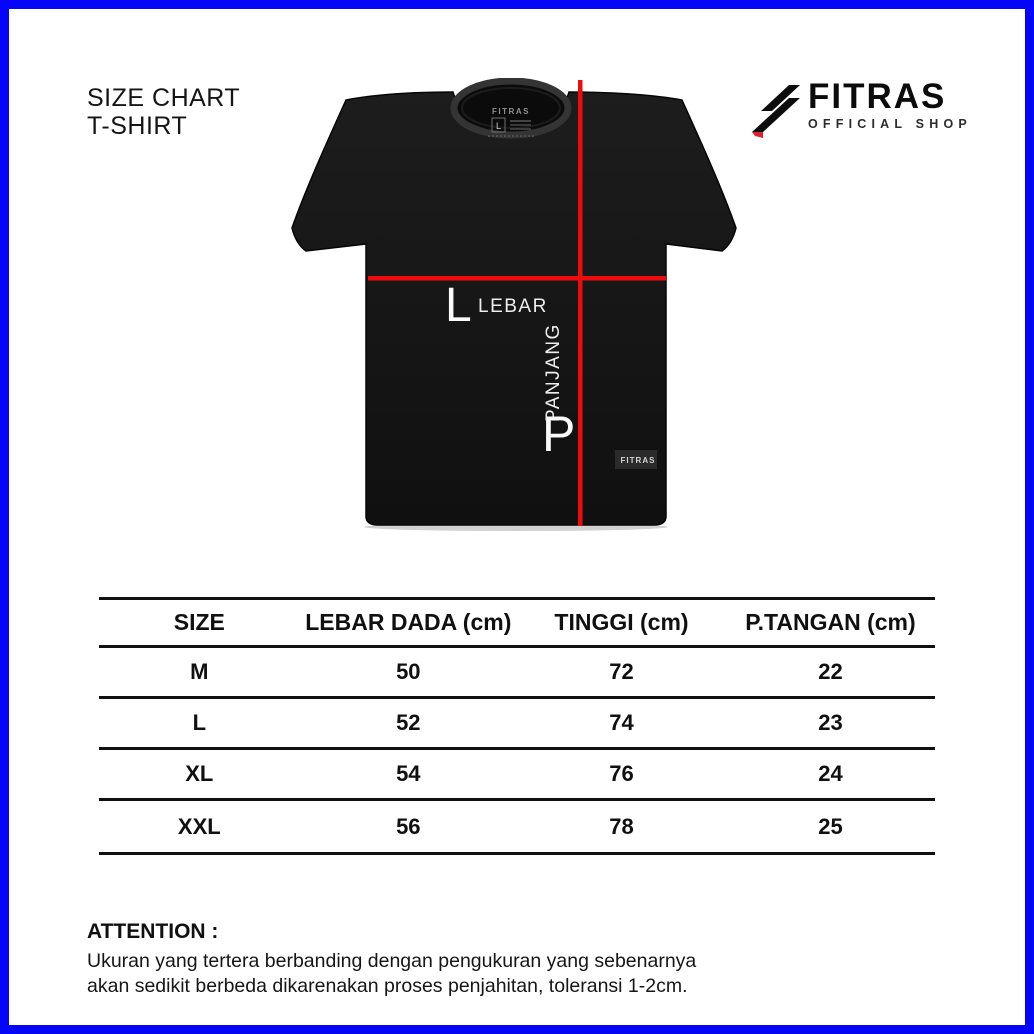 This screenshot has width=1034, height=1034. What do you see at coordinates (621, 622) in the screenshot?
I see `col-header-tinggi: TINGGI (cm)` at bounding box center [621, 622].